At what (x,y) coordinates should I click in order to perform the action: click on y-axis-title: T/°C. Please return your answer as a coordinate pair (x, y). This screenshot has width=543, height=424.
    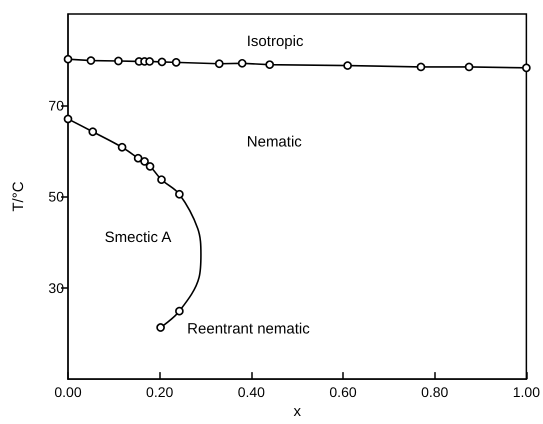
    Looking at the image, I should click on (18, 196).